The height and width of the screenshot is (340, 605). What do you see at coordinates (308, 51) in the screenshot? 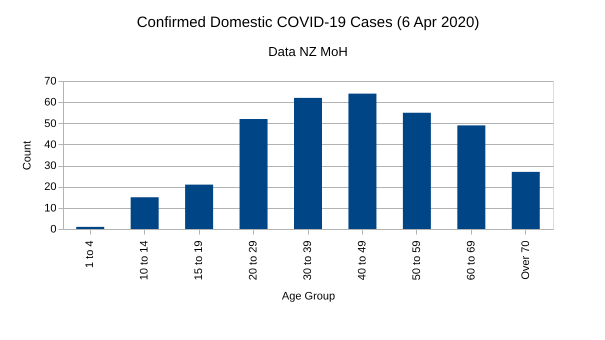
I see `chart-subtitle: Data NZ MoH` at bounding box center [308, 51].